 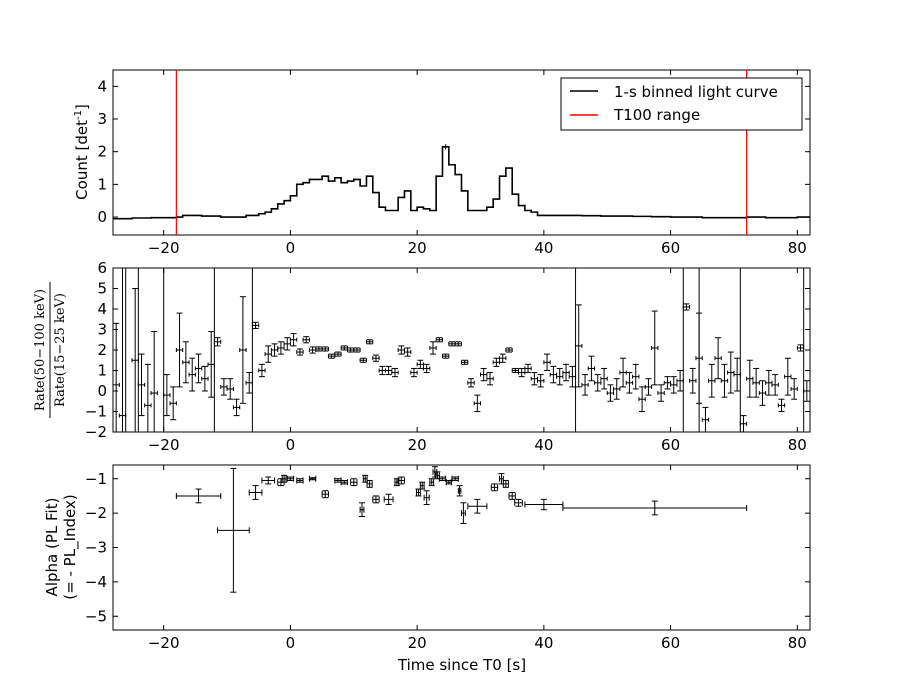 What do you see at coordinates (102, 350) in the screenshot?
I see `hardness-ratio-ytick-label: 2` at bounding box center [102, 350].